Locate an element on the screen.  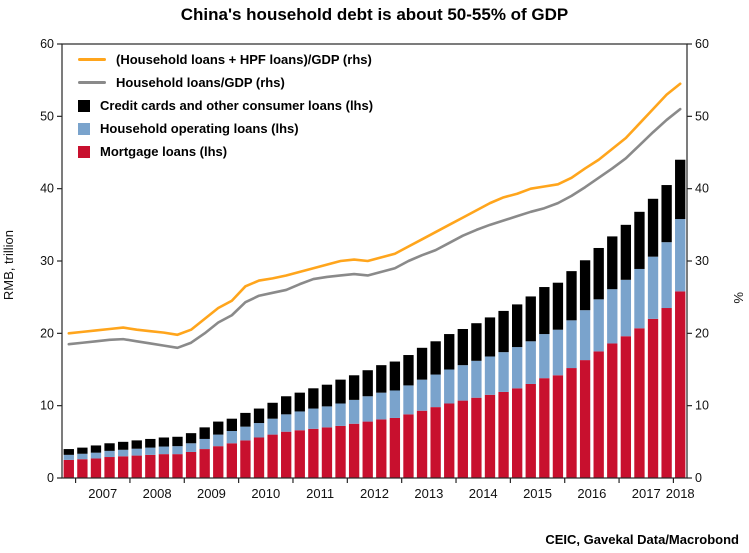
svg-text: 2010 is located at coordinates (265, 493).